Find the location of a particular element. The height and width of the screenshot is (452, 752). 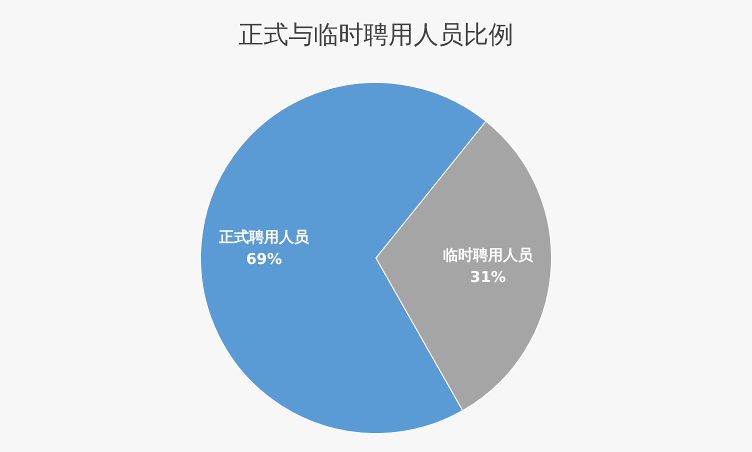

data-label: 31% is located at coordinates (488, 277).